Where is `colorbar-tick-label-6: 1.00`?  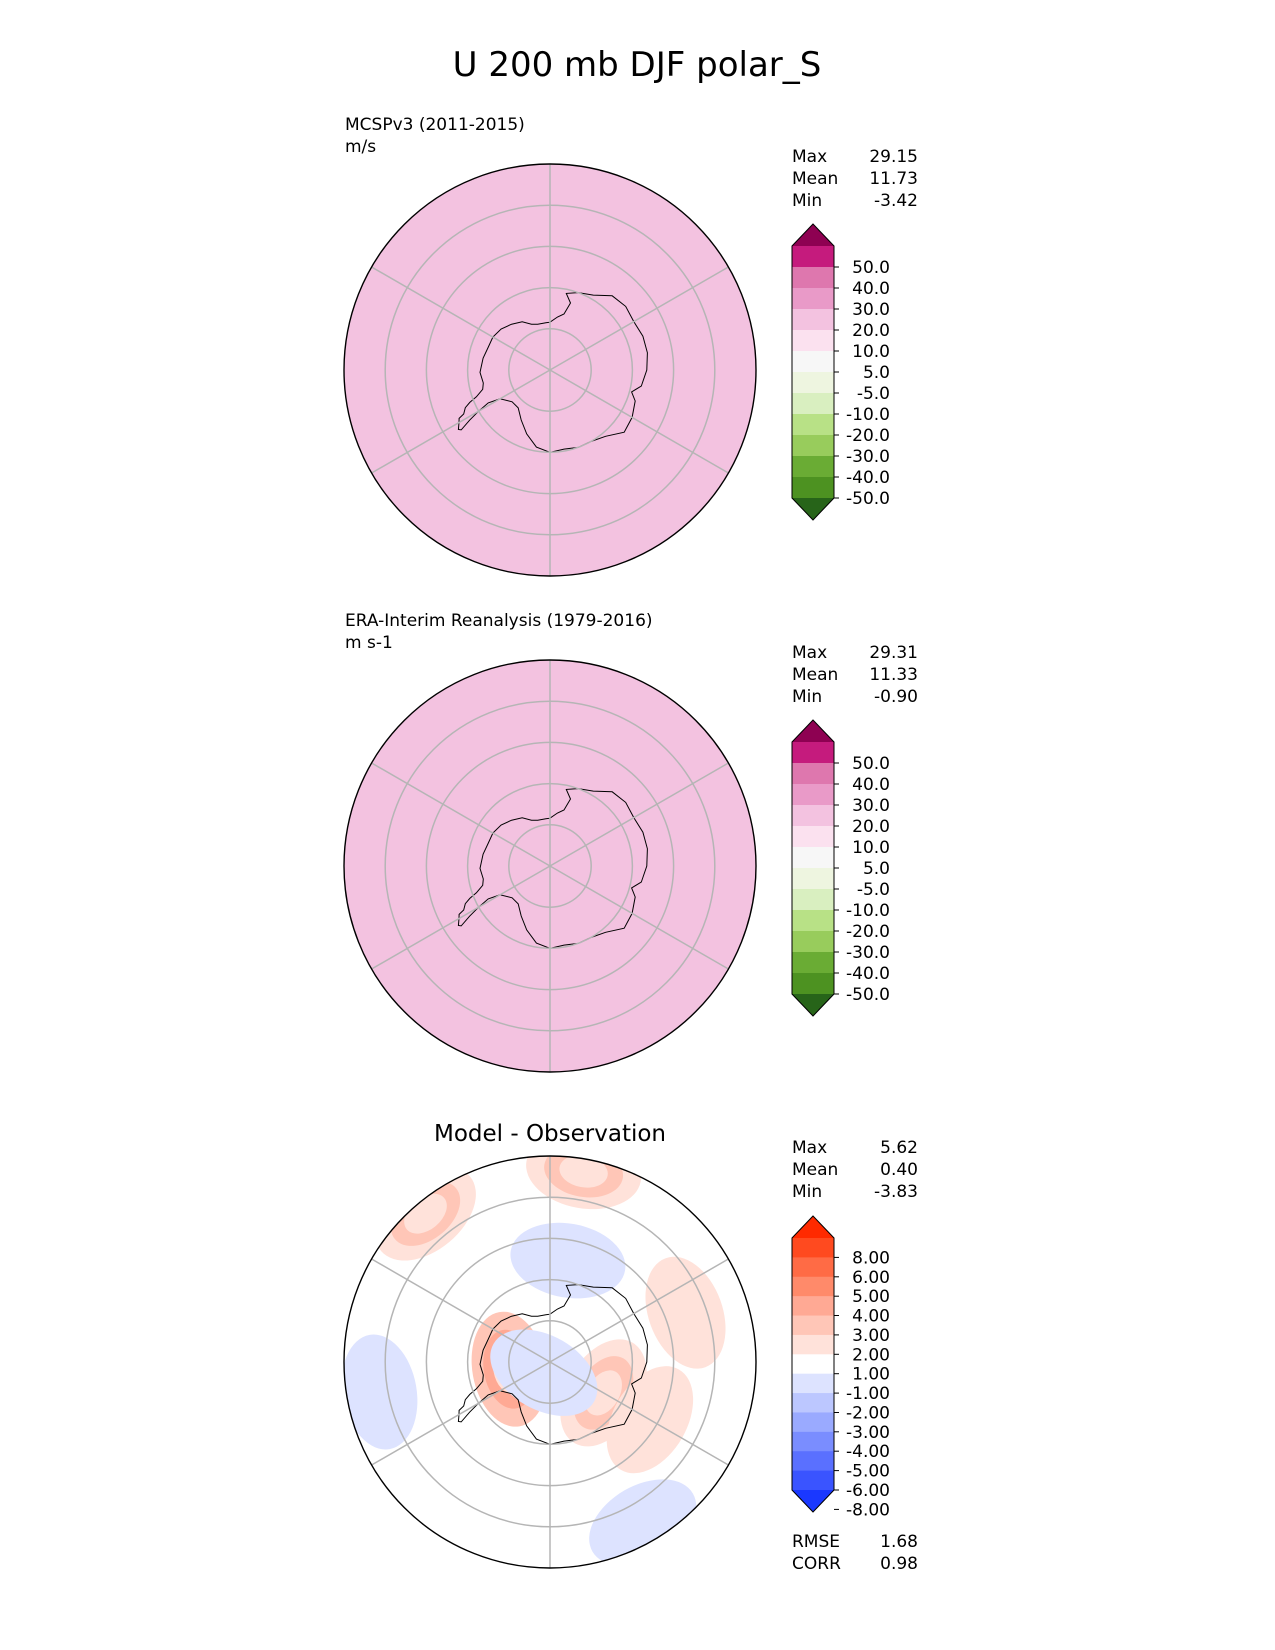 colorbar-tick-label-6: 1.00 is located at coordinates (871, 1375).